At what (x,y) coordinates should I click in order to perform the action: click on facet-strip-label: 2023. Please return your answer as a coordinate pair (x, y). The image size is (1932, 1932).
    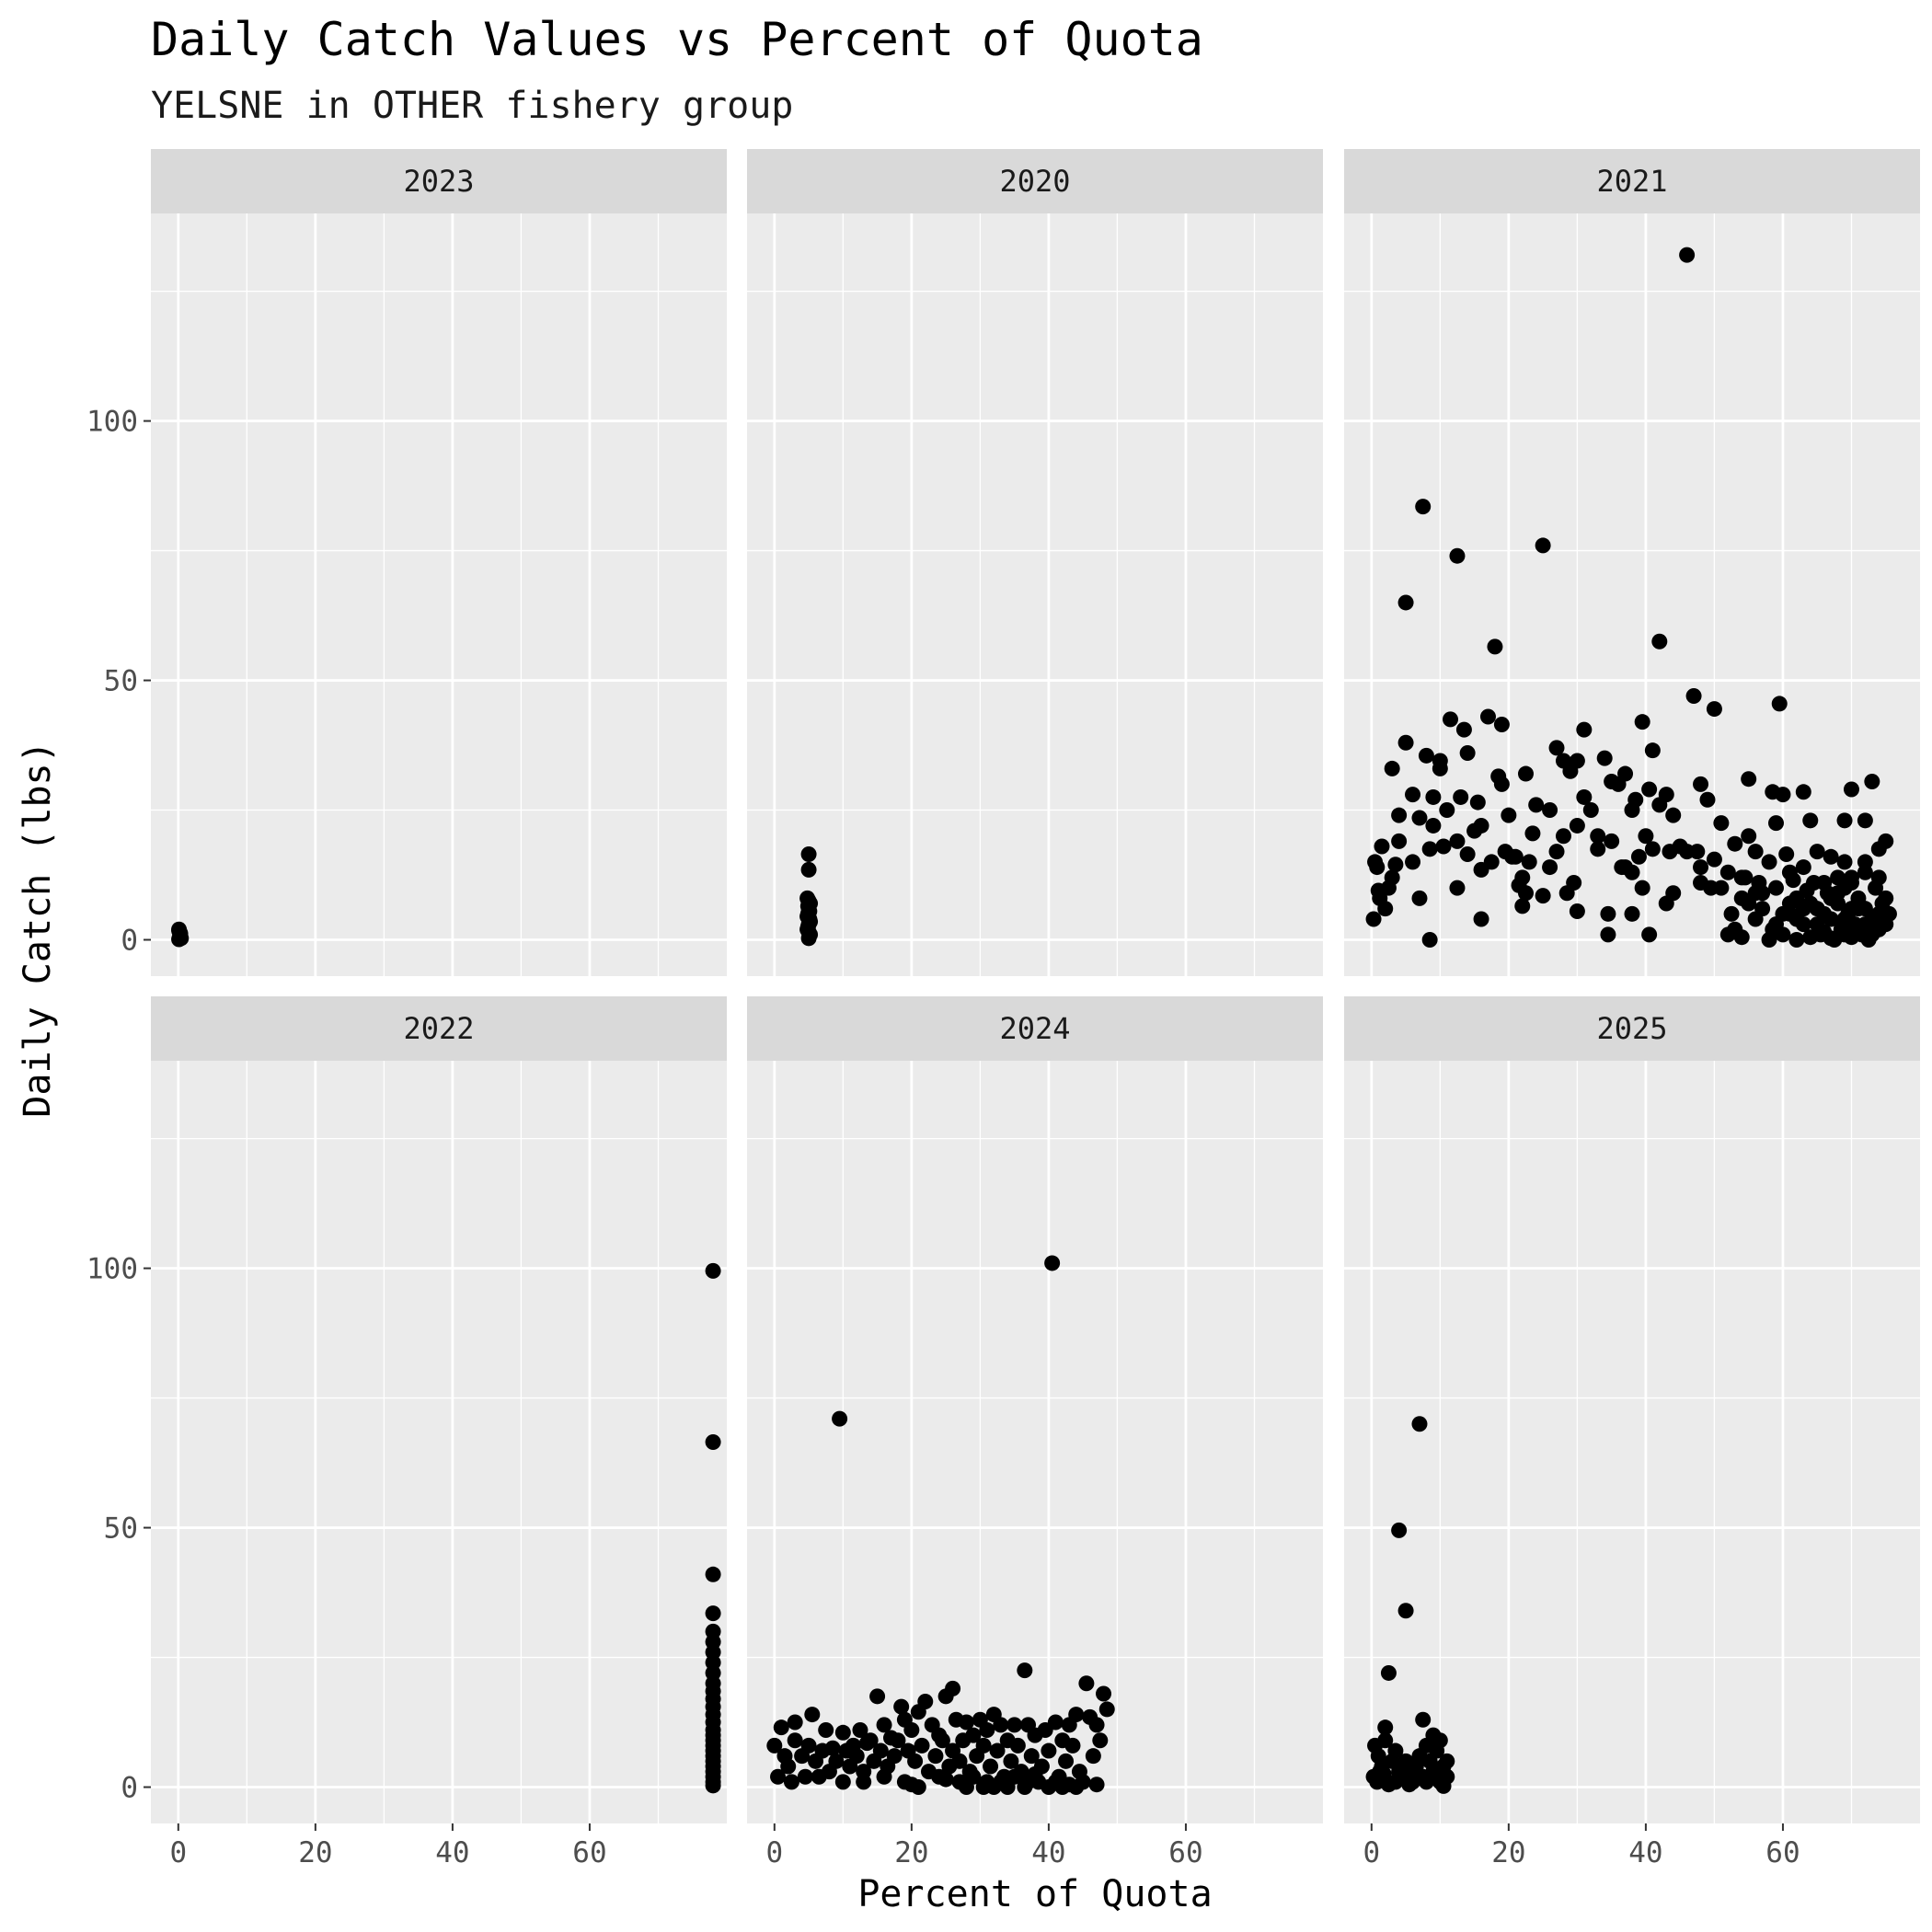
    Looking at the image, I should click on (438, 181).